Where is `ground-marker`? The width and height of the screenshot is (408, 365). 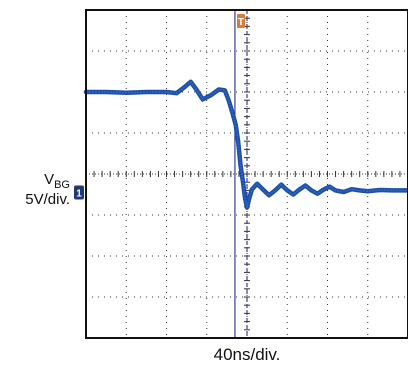 ground-marker is located at coordinates (79, 192).